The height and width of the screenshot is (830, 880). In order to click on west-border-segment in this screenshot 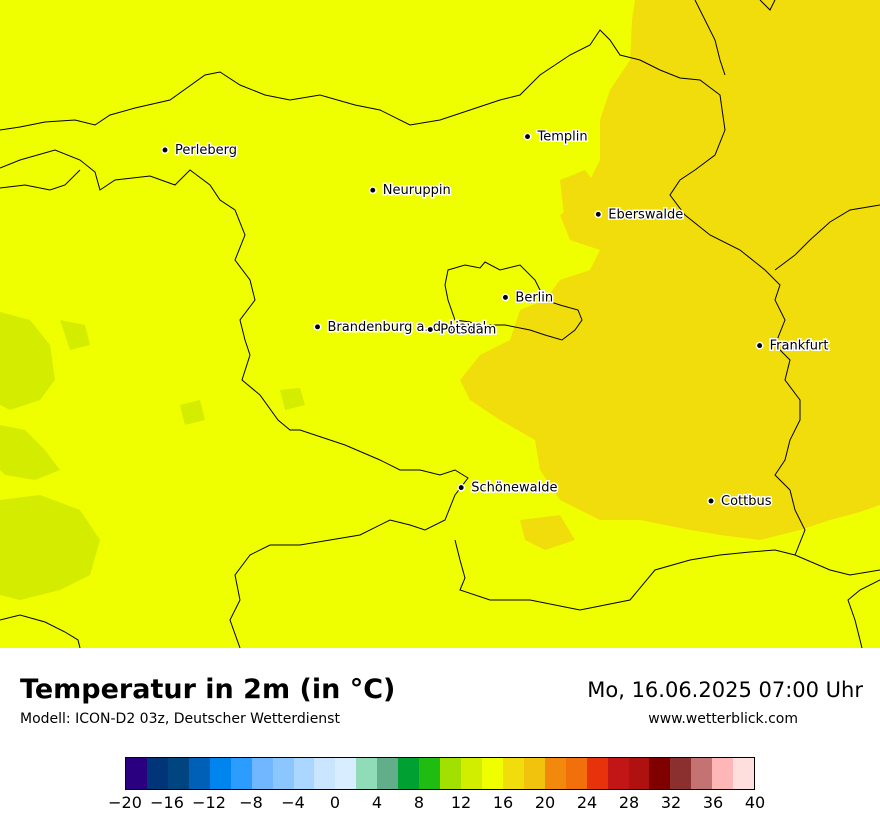, I will do `click(40, 180)`.